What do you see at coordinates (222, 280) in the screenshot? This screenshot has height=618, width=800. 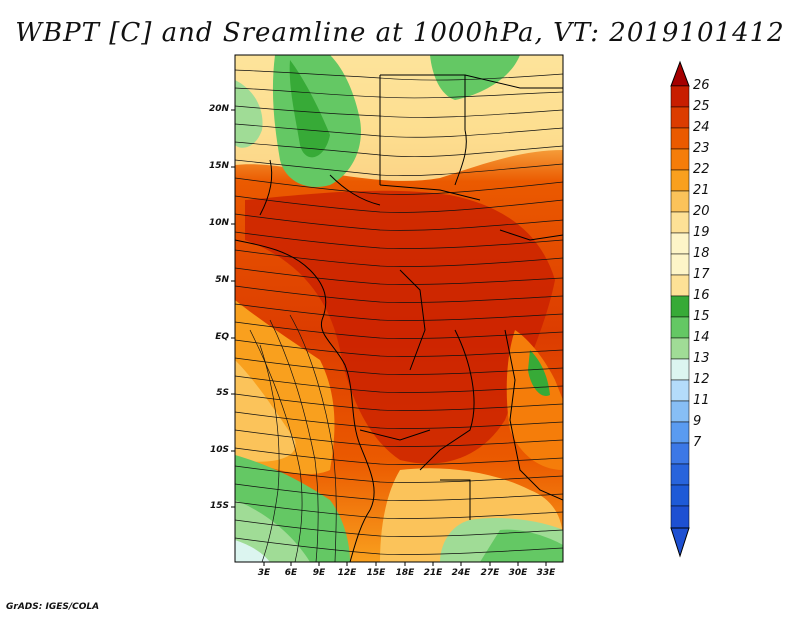 I see `lat-label: 5N` at bounding box center [222, 280].